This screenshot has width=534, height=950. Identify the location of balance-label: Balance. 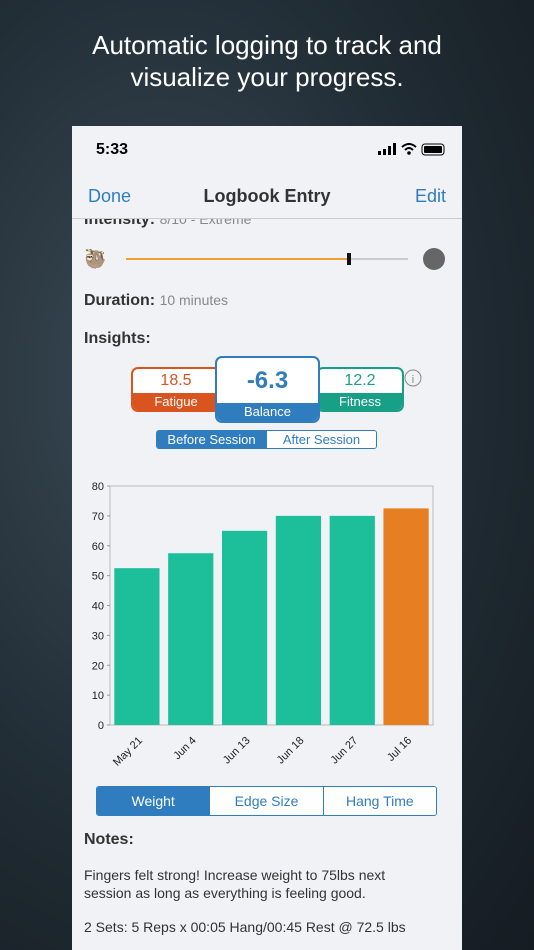
(267, 412).